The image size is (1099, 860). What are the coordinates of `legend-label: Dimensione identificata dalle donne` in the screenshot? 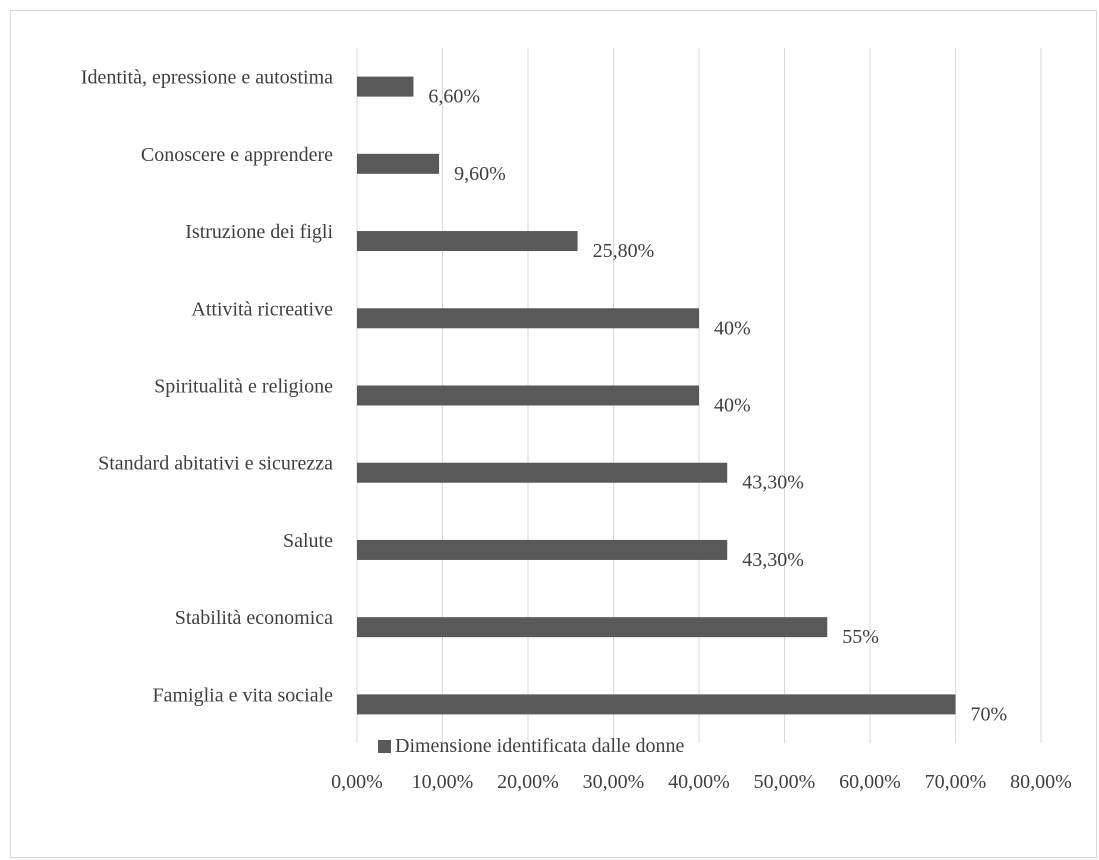 It's located at (539, 746).